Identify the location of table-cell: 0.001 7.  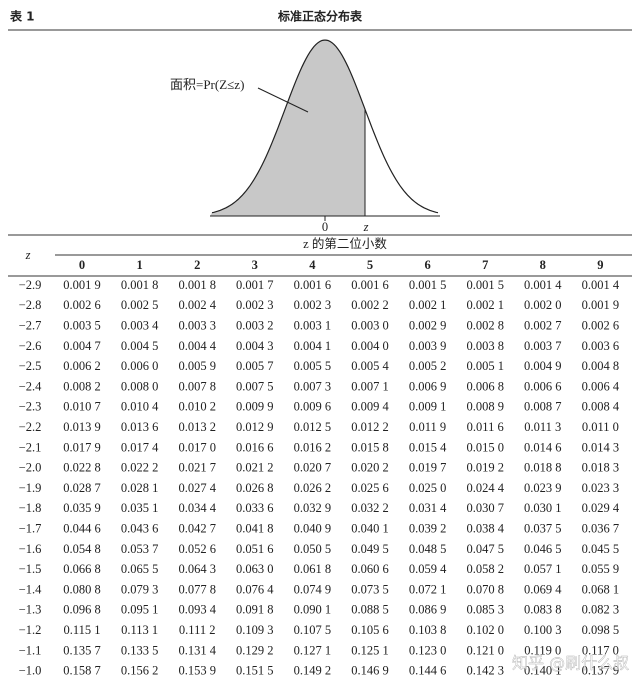
(255, 285).